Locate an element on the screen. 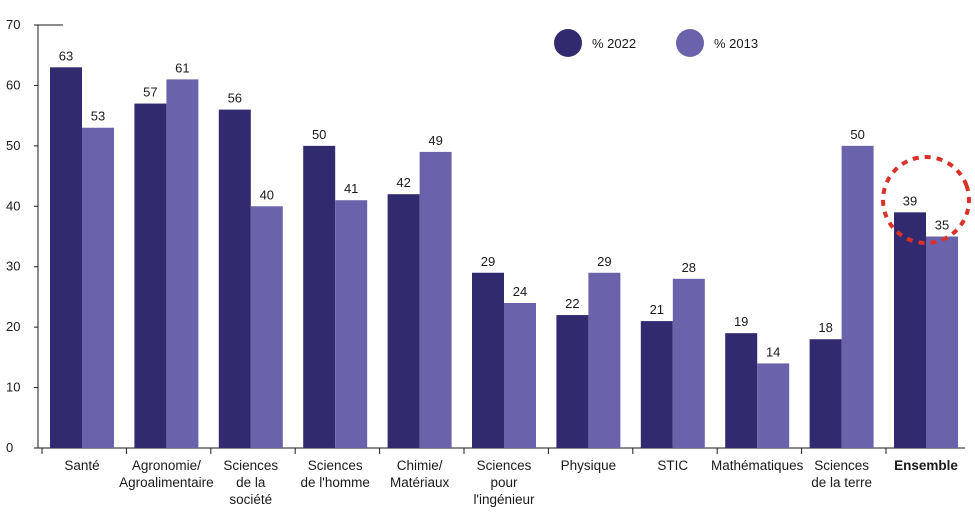 The image size is (975, 517). category-label: STIC is located at coordinates (672, 465).